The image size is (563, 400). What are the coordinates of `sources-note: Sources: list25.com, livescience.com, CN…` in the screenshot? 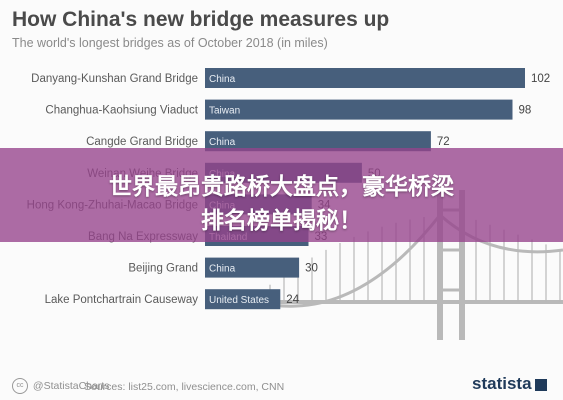 It's located at (184, 387).